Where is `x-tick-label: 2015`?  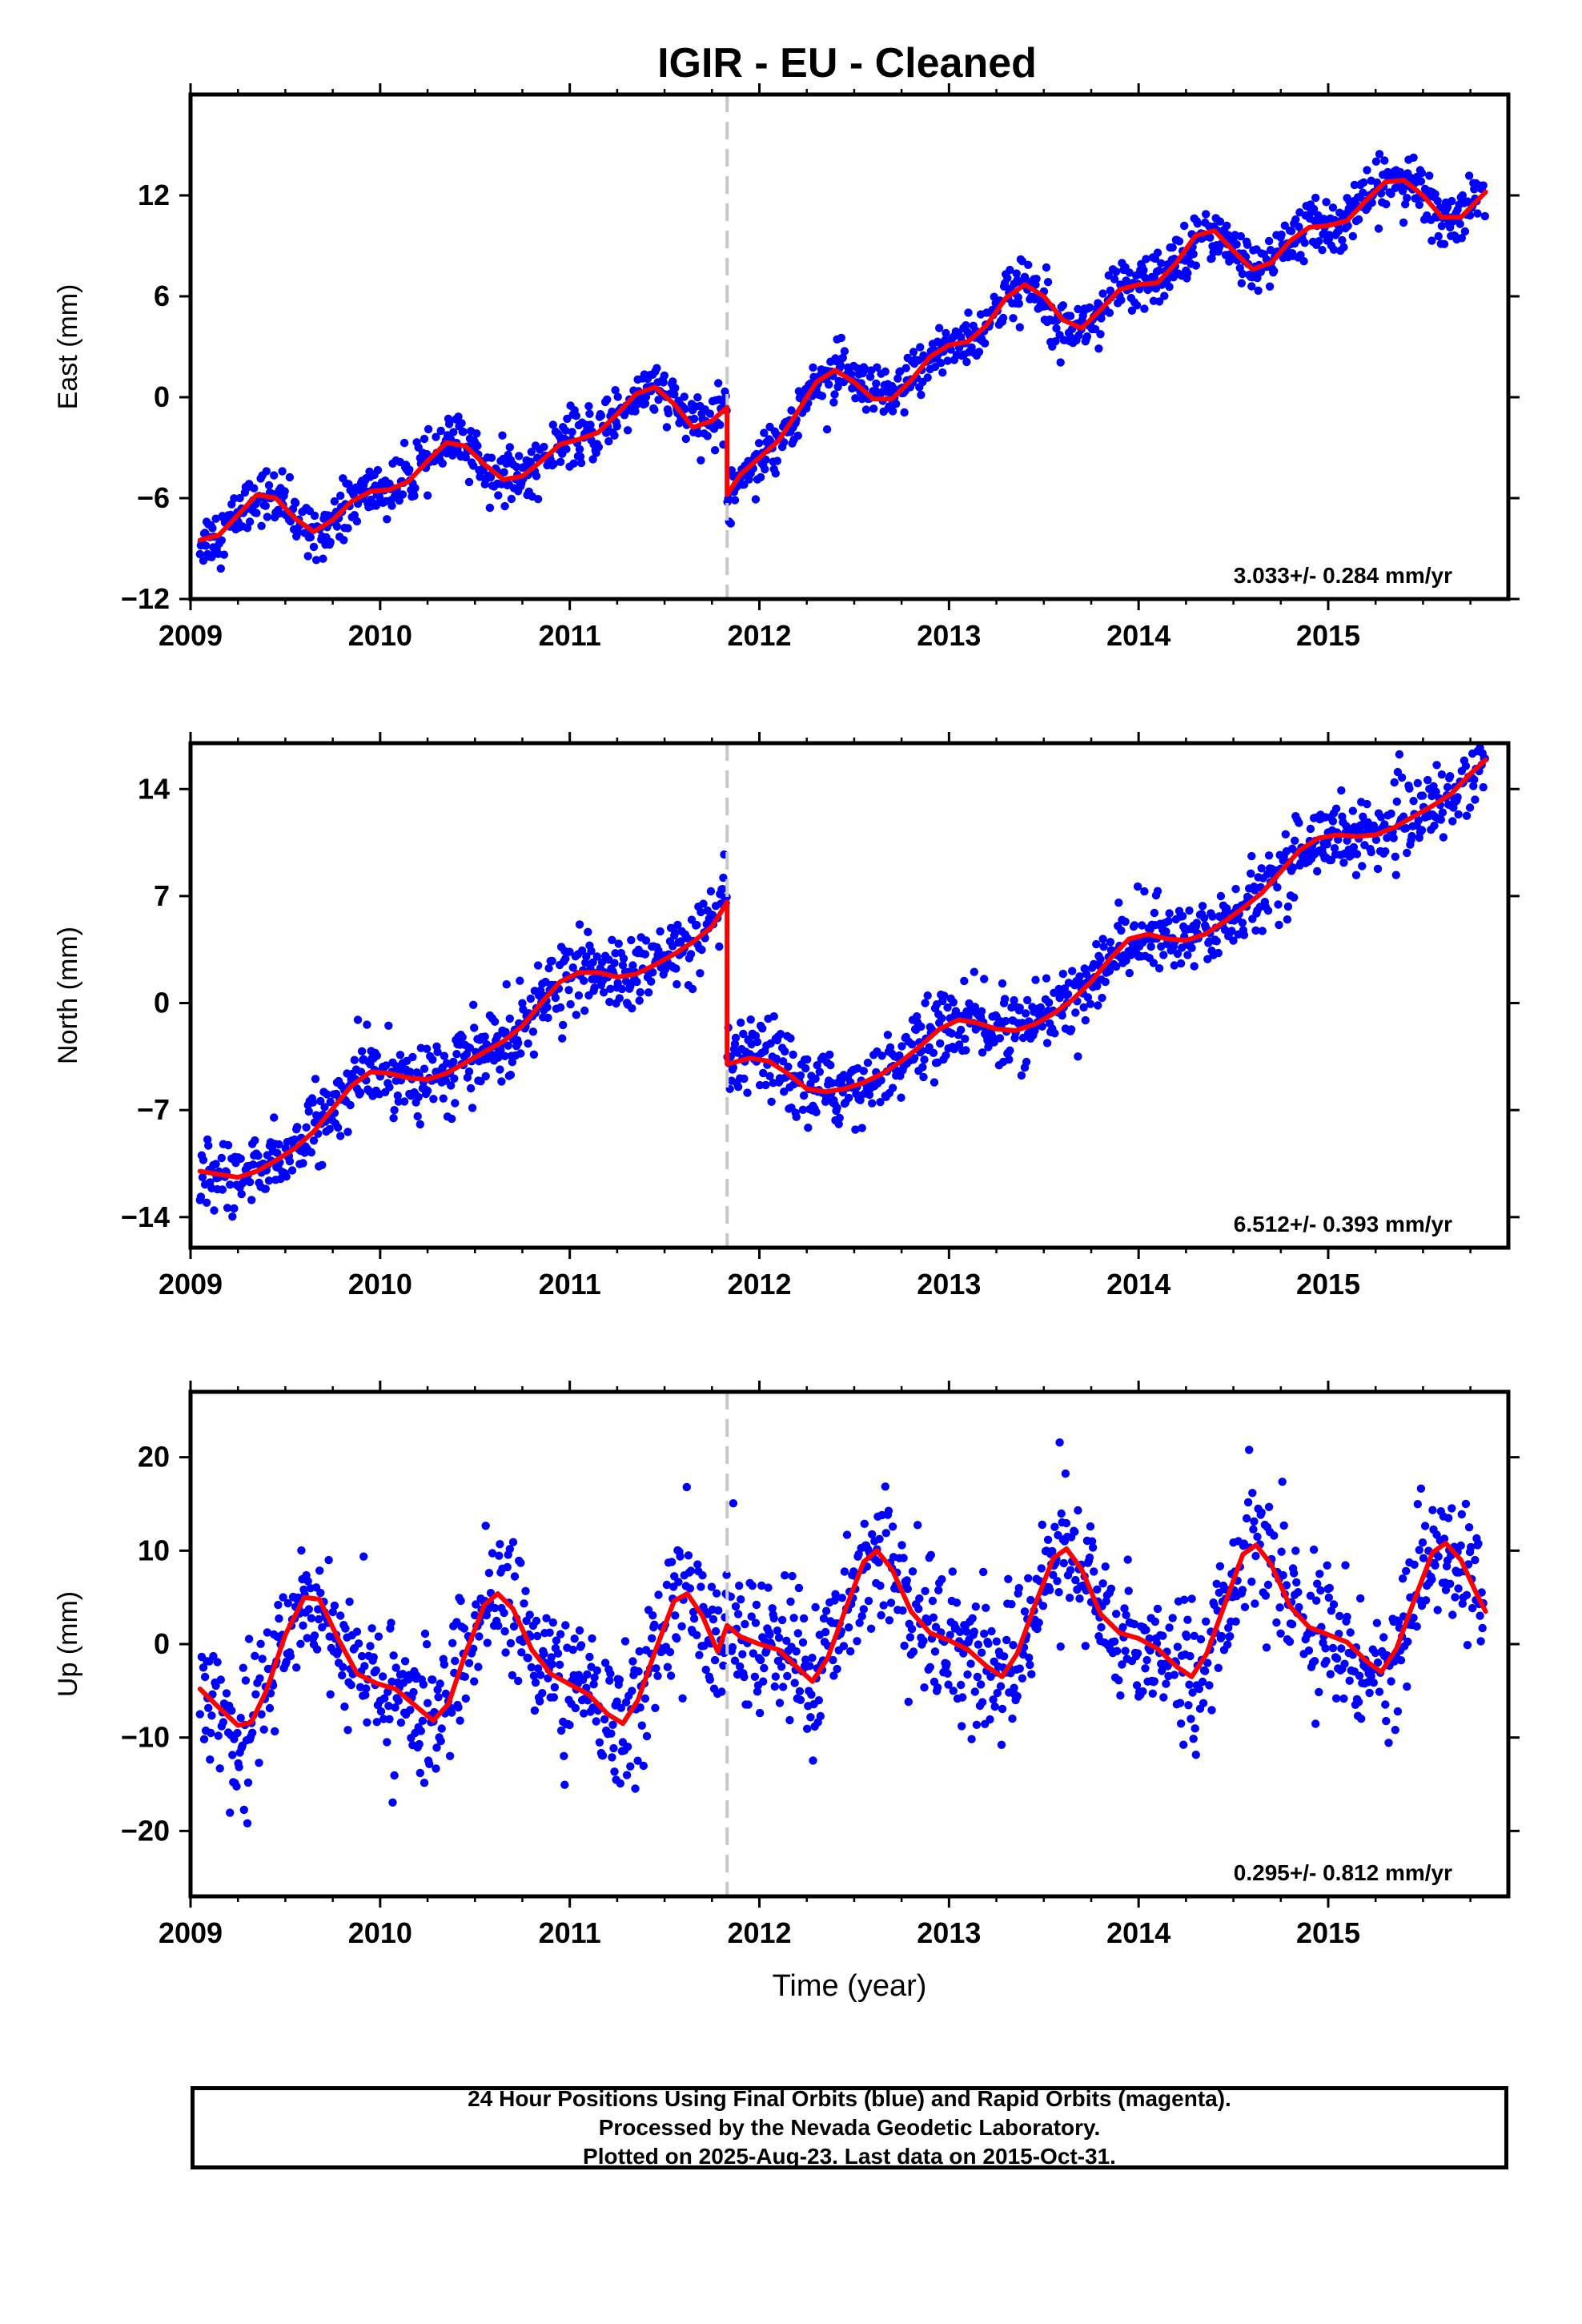
x-tick-label: 2015 is located at coordinates (1328, 635).